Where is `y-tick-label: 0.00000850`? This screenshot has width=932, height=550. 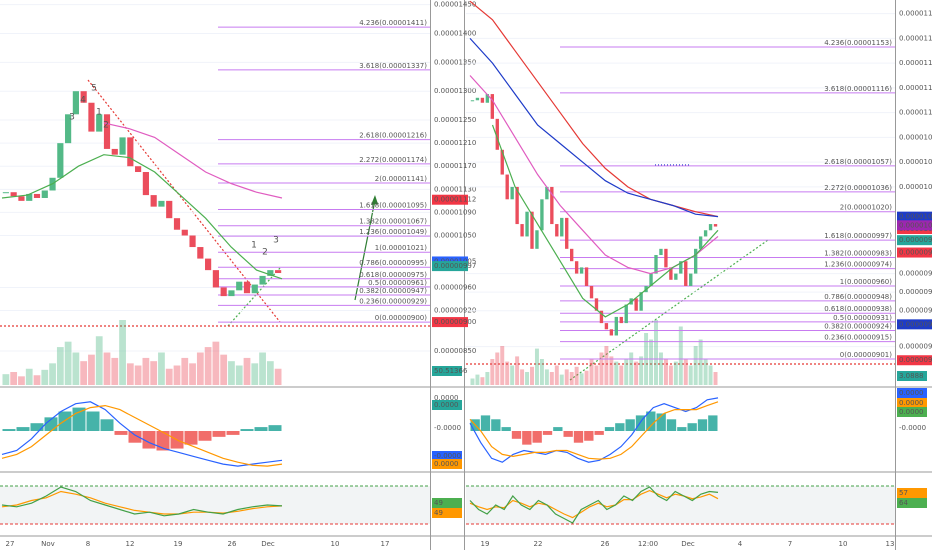 y-tick-label: 0.00000850 is located at coordinates (455, 351).